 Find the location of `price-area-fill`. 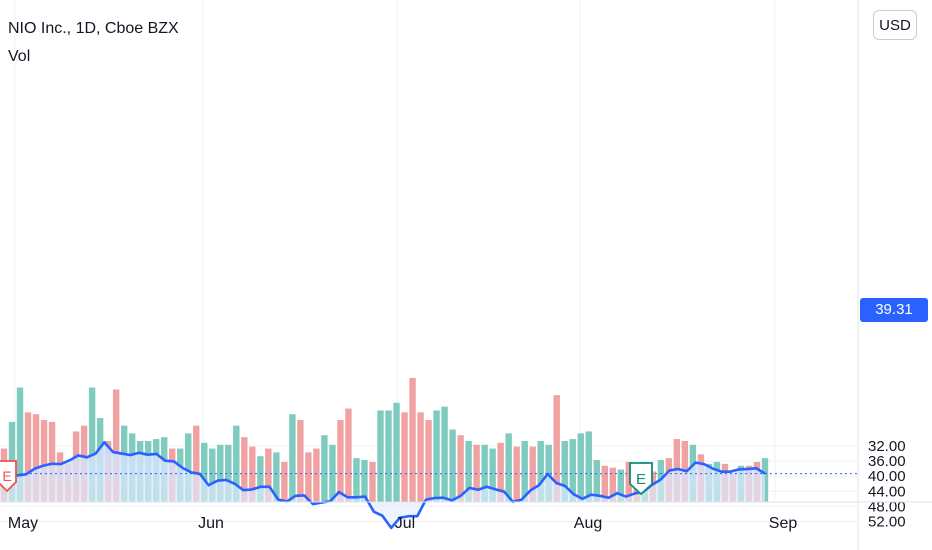

price-area-fill is located at coordinates (382, 485).